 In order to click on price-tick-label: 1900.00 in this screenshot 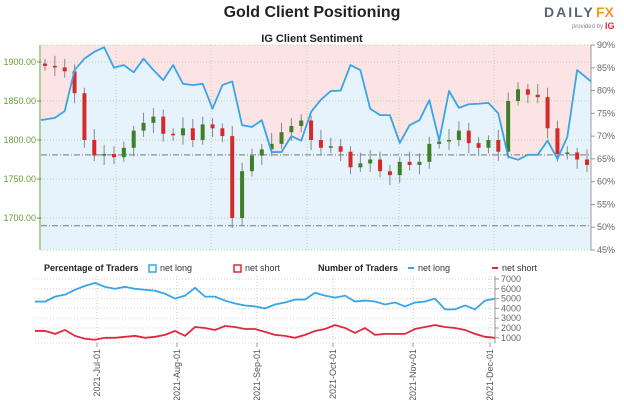, I will do `click(19, 62)`.